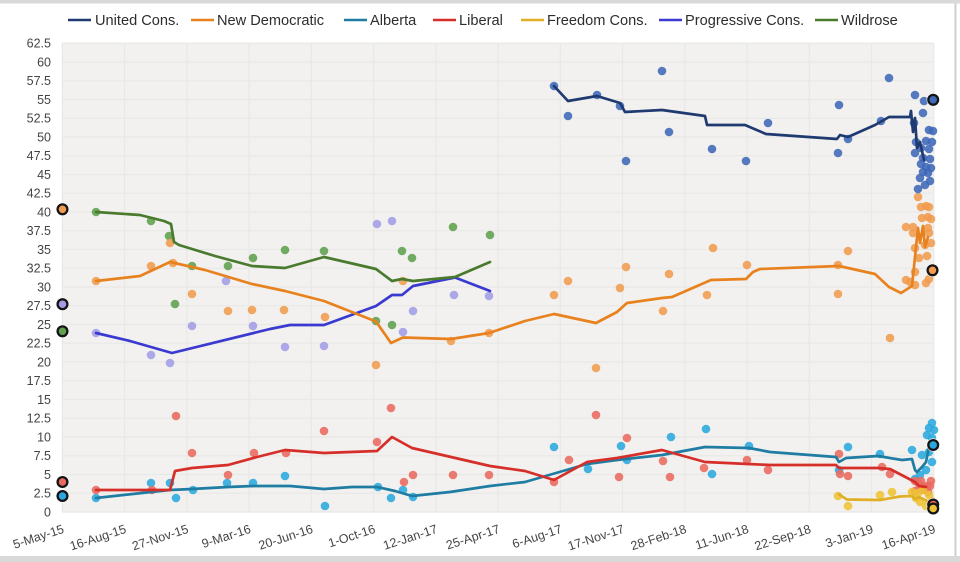  Describe the element at coordinates (39, 381) in the screenshot. I see `svg-text: 17.5` at that location.